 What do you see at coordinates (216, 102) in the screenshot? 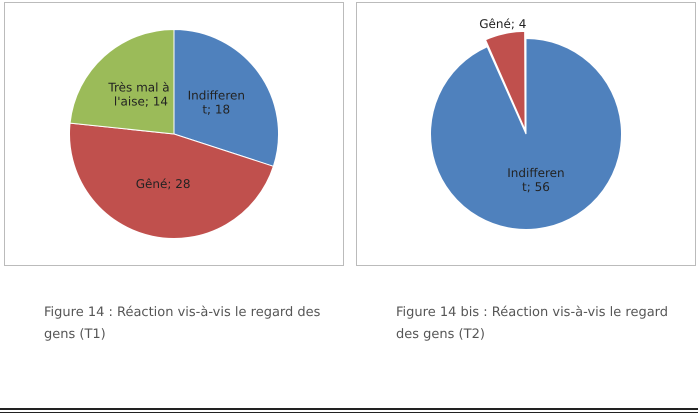
I see `slice-label: Indifferent; 18` at bounding box center [216, 102].